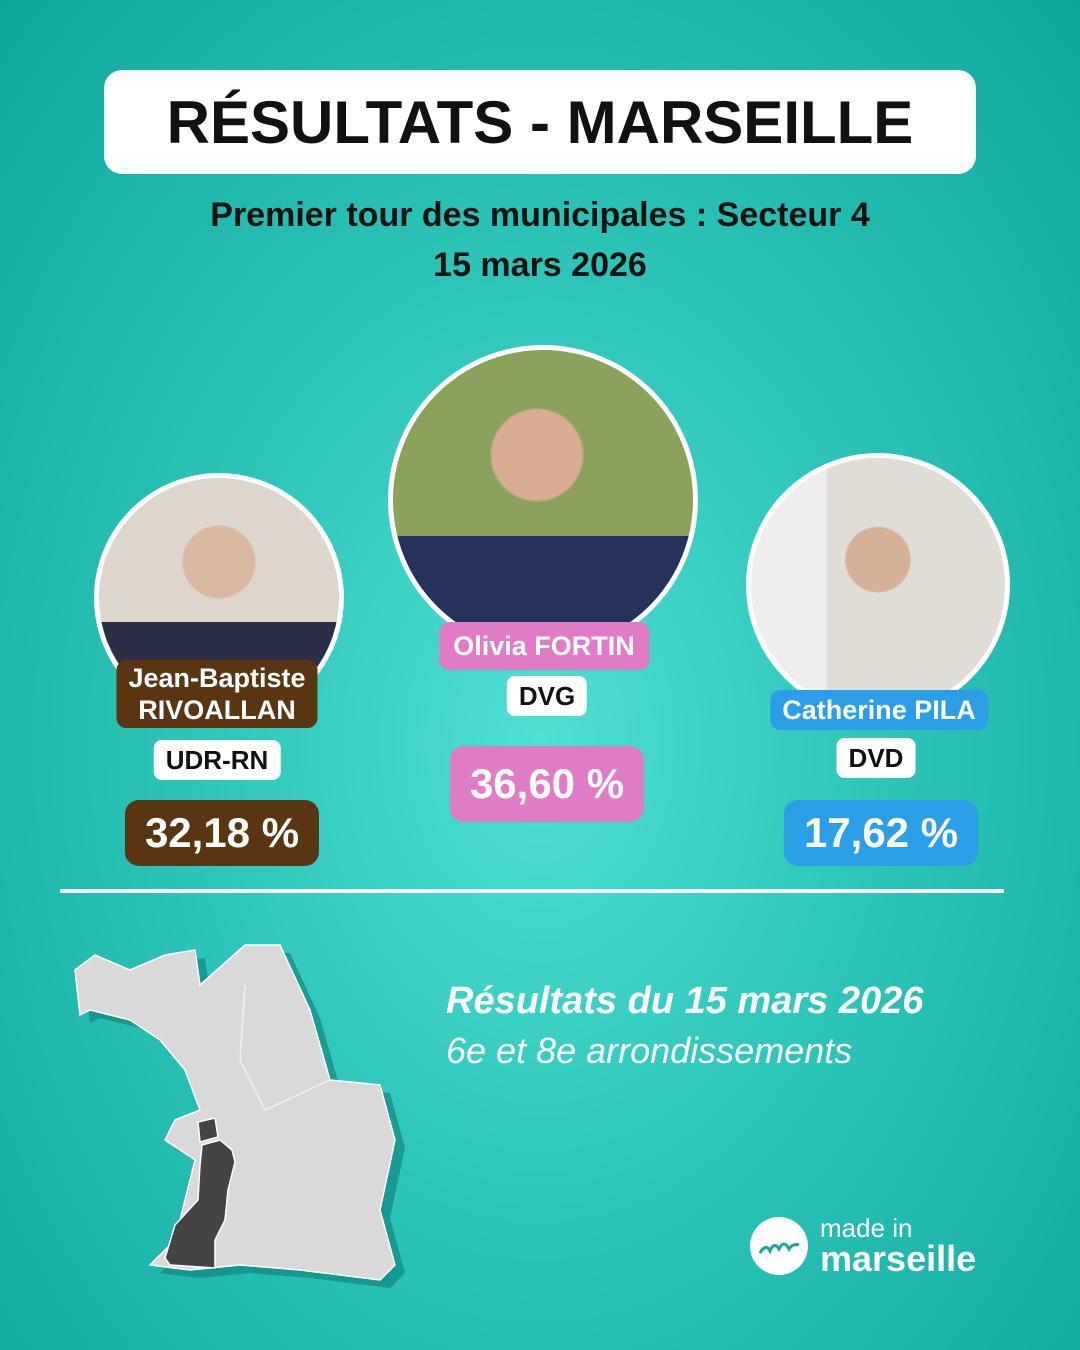  Describe the element at coordinates (217, 710) in the screenshot. I see `name-line: RIVOALLAN` at that location.